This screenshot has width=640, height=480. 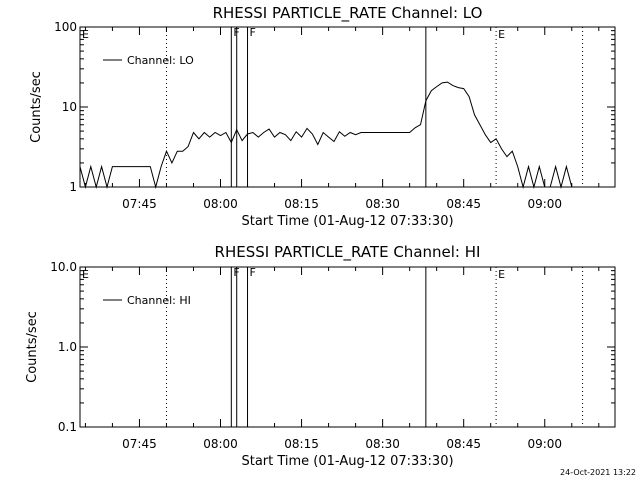 I want to click on y-tick-label: 1, so click(x=73, y=187).